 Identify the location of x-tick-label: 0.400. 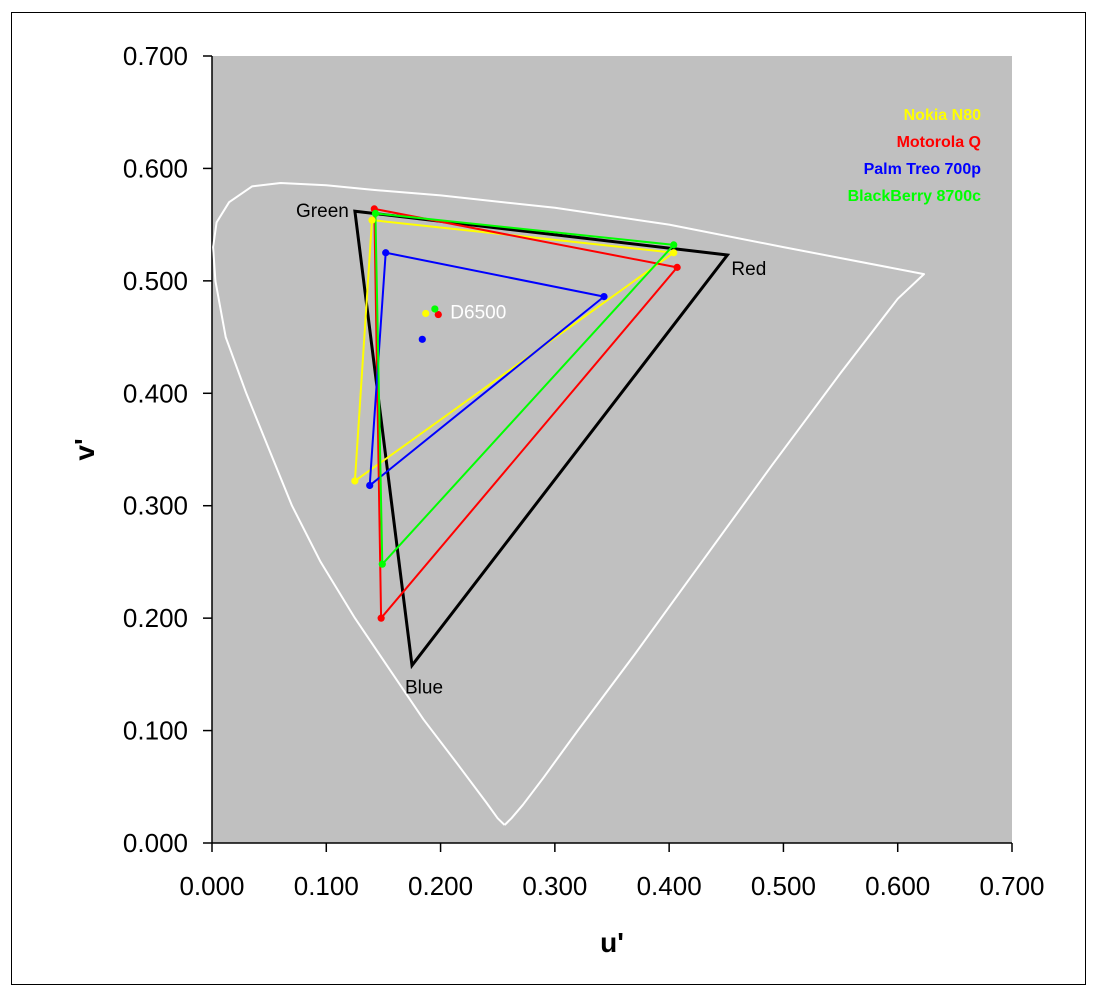
(669, 886).